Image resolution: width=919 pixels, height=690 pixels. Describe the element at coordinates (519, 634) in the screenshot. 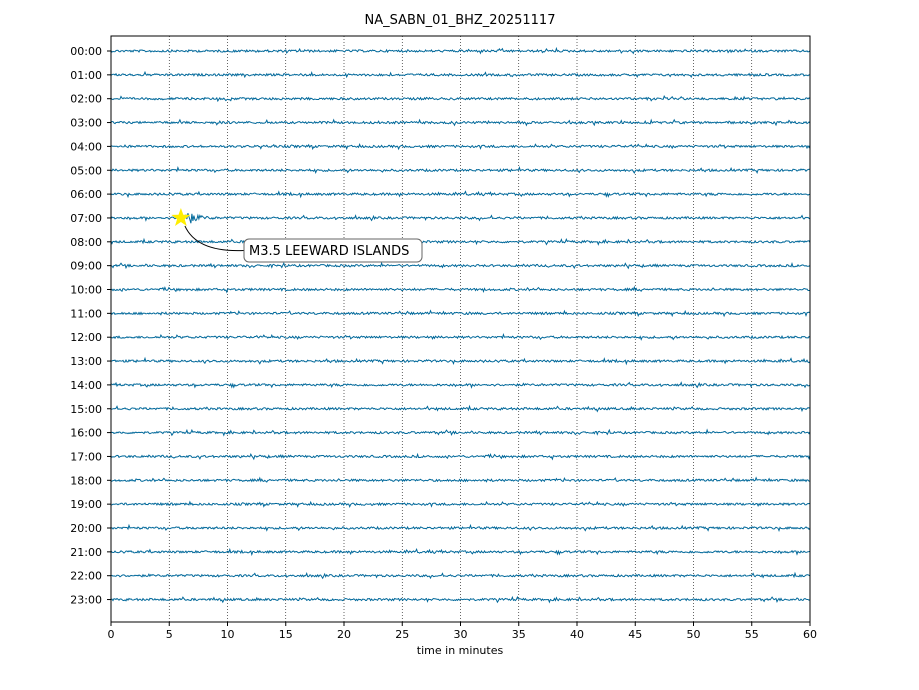

I see `x-tick-label: 35` at that location.